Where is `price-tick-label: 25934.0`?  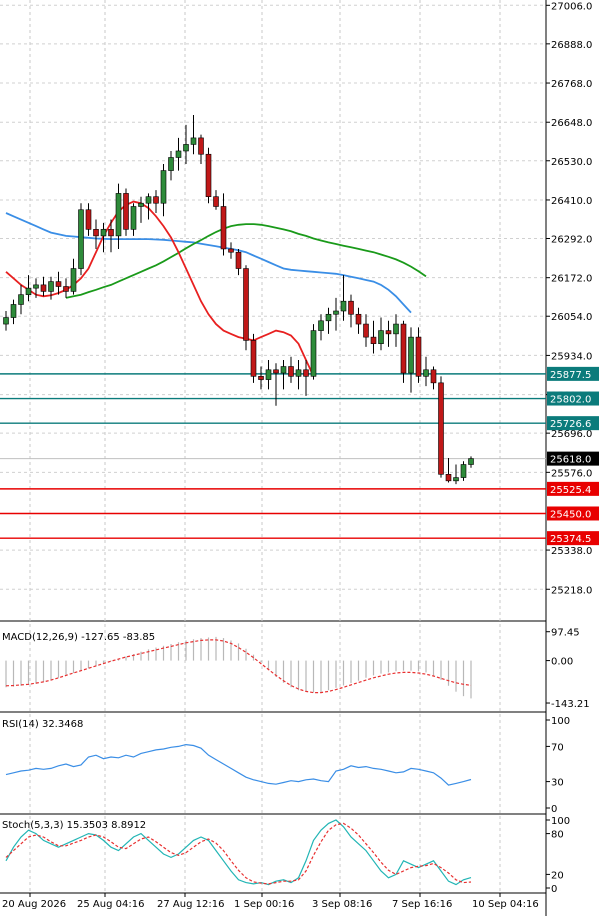
price-tick-label: 25934.0 is located at coordinates (571, 356).